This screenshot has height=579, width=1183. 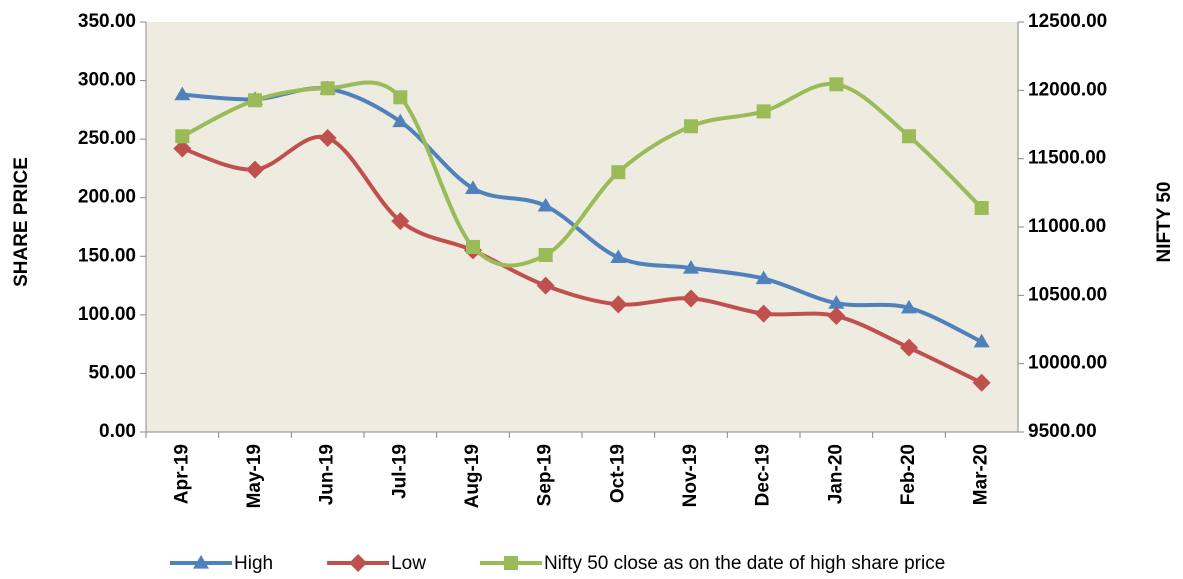 I want to click on x-tick-label: Jun-19, so click(x=327, y=474).